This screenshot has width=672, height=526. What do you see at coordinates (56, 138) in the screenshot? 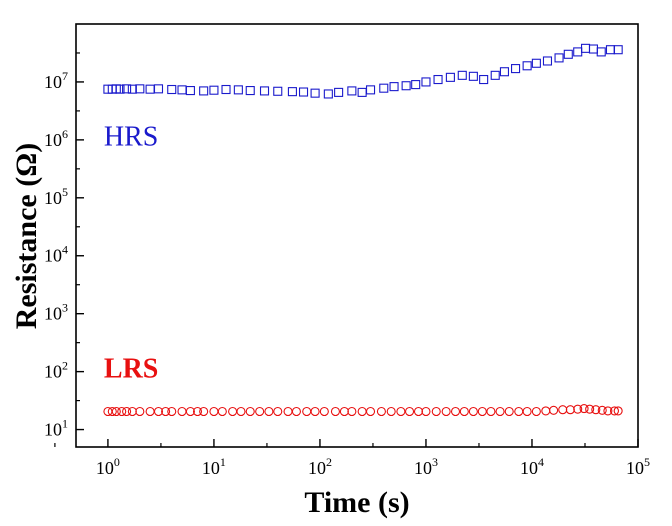
I see `y-tick-label: 10⁶` at bounding box center [56, 138].